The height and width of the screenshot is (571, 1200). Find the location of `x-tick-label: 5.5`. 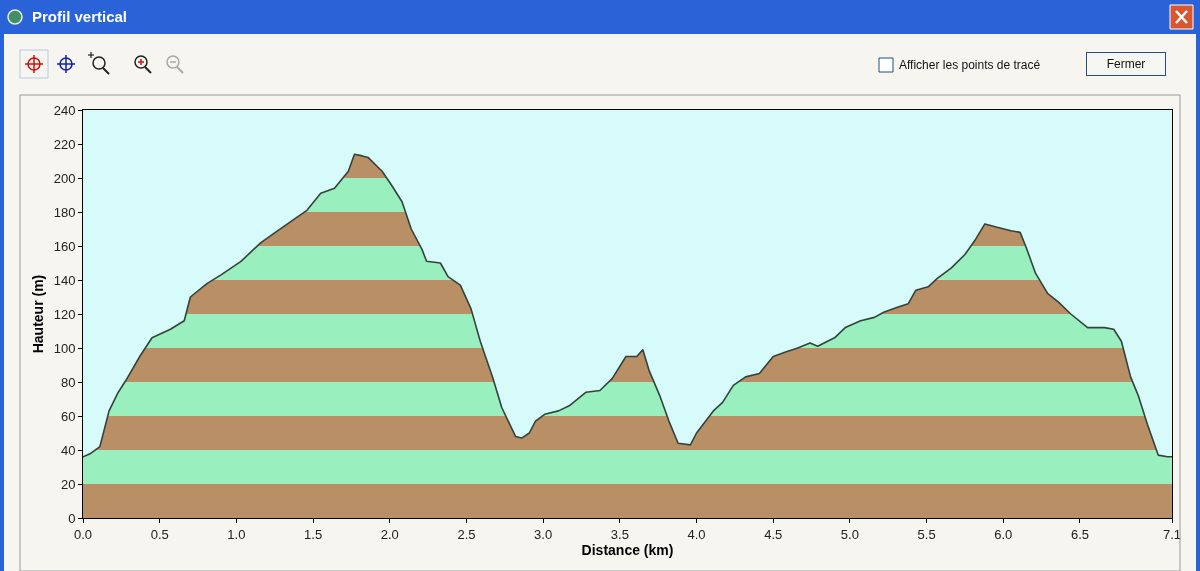

x-tick-label: 5.5 is located at coordinates (926, 534).